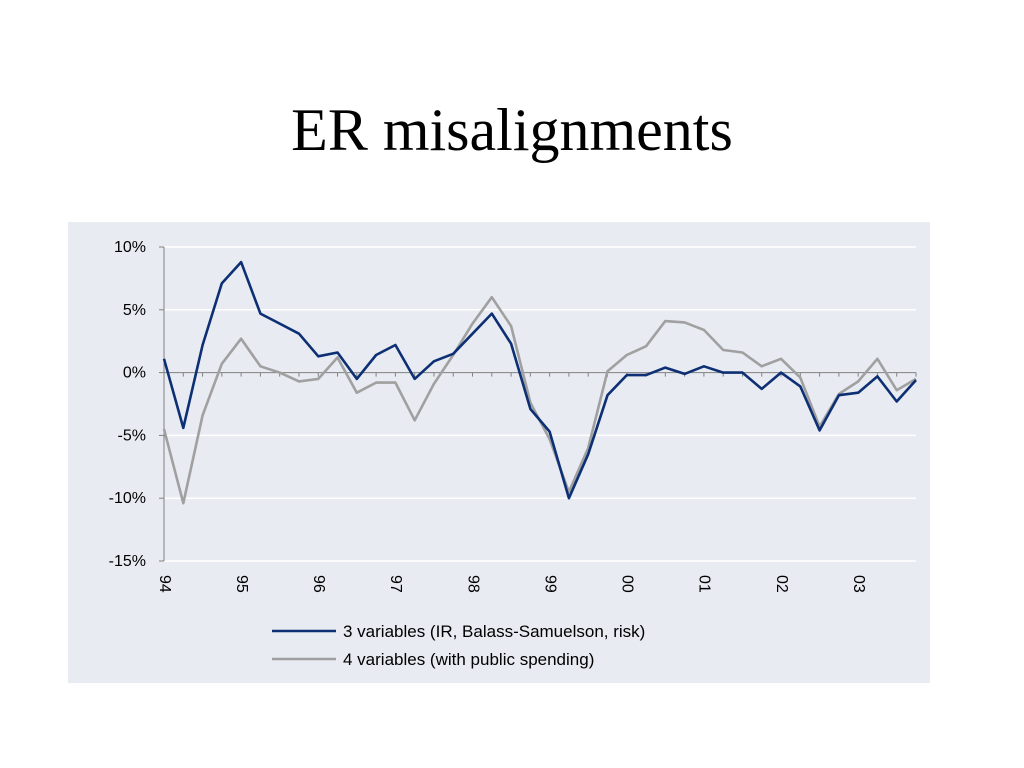  What do you see at coordinates (132, 435) in the screenshot?
I see `y-tick-label: -5%` at bounding box center [132, 435].